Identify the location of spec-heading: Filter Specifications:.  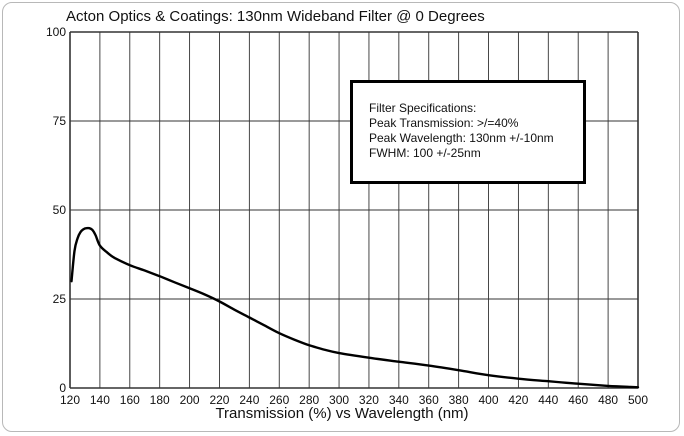
(423, 108).